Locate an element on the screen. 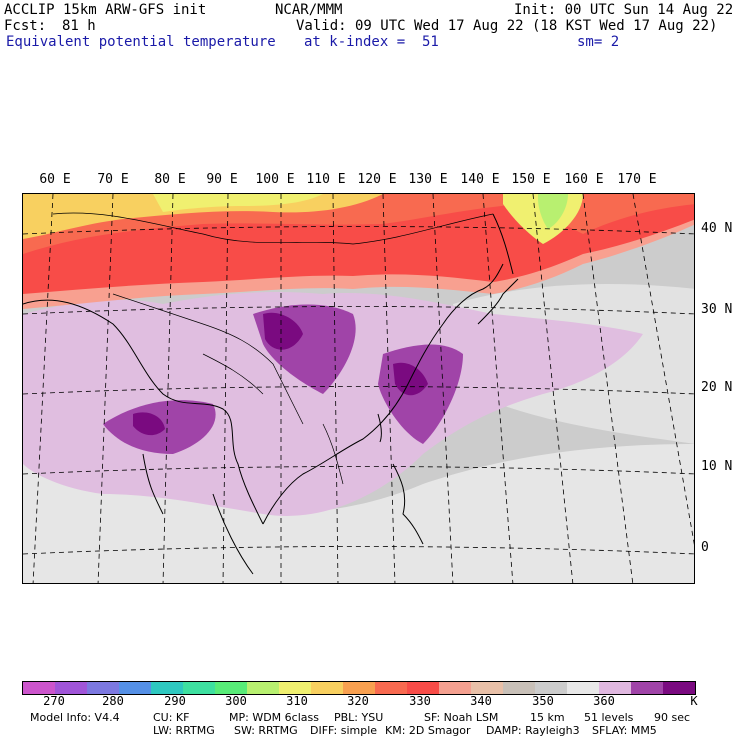  lon-label: 150 E is located at coordinates (531, 179).